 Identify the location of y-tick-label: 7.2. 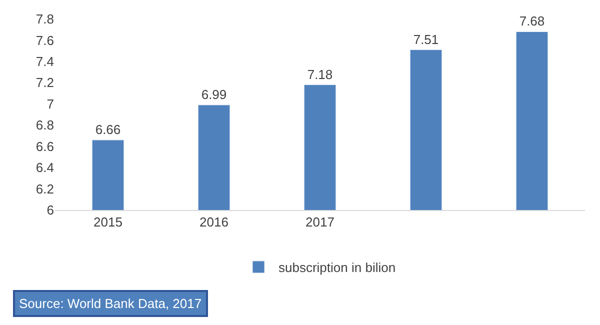
(45, 82).